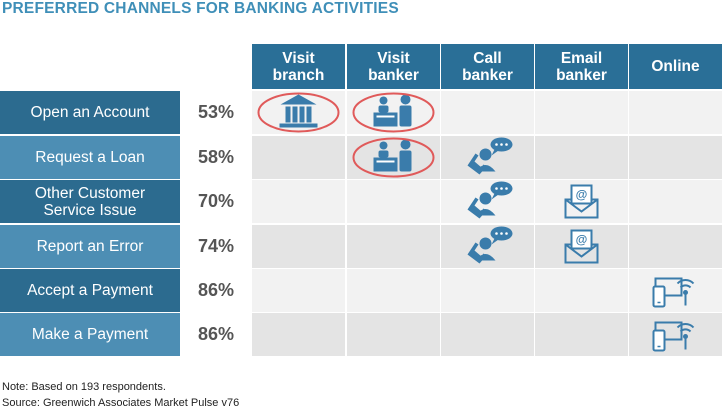 This screenshot has width=722, height=413. I want to click on row-label: Other Customer Service Issue, so click(90, 201).